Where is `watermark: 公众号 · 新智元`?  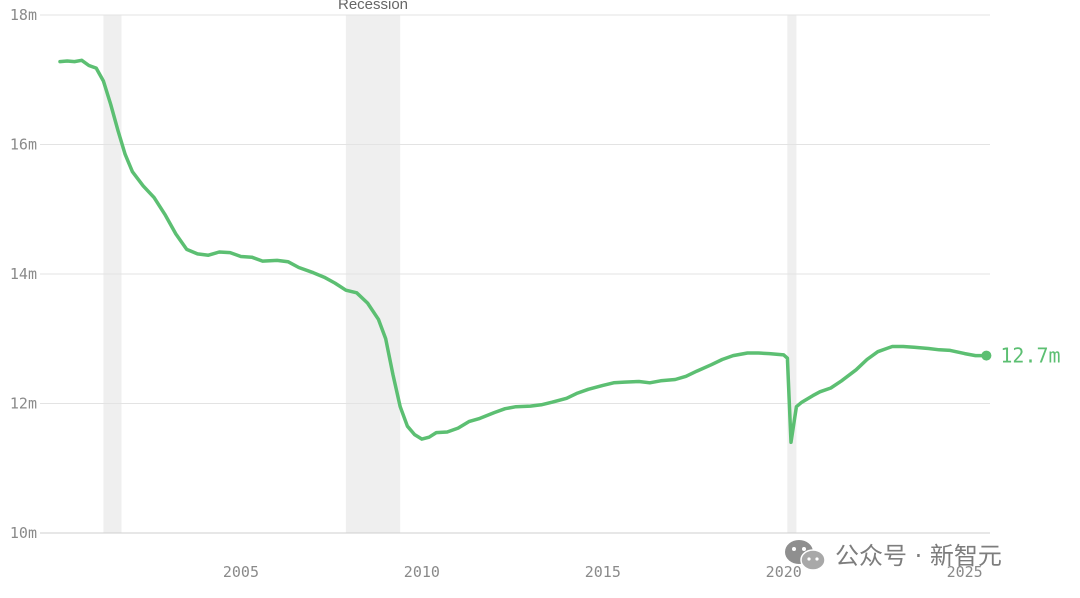
watermark: 公众号 · 新智元 is located at coordinates (893, 555).